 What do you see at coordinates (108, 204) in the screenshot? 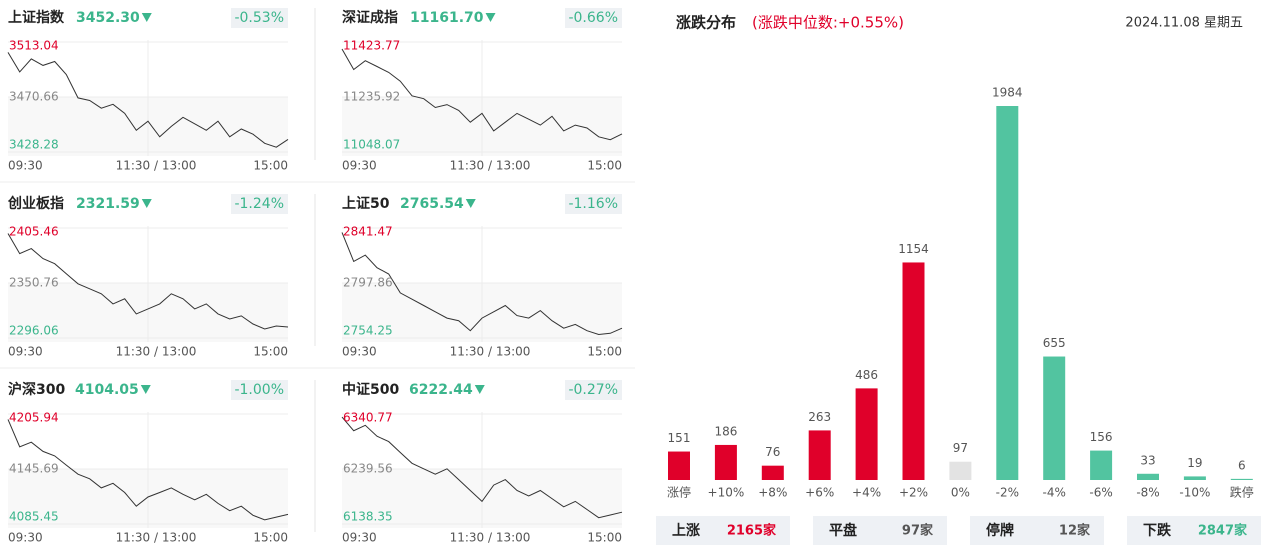
I see `index-price: 2321.59` at bounding box center [108, 204].